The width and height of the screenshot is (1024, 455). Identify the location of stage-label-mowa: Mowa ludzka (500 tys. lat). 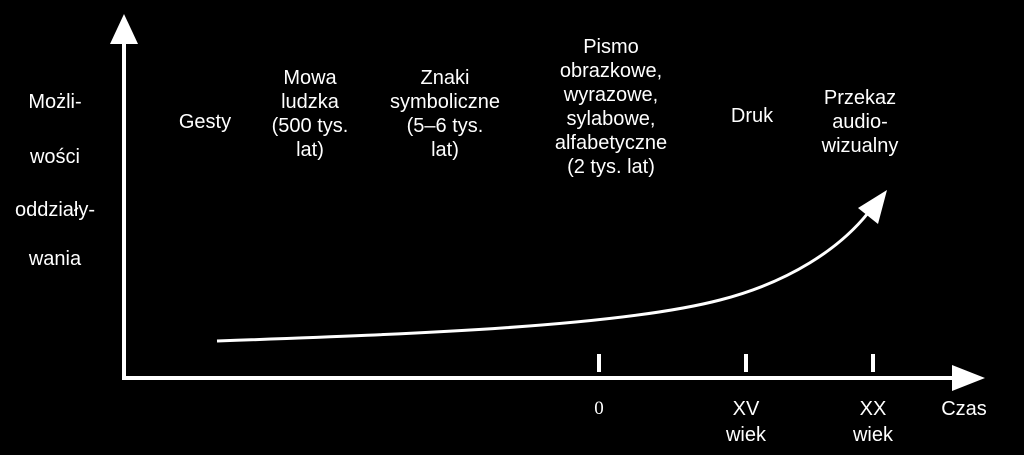
(310, 114).